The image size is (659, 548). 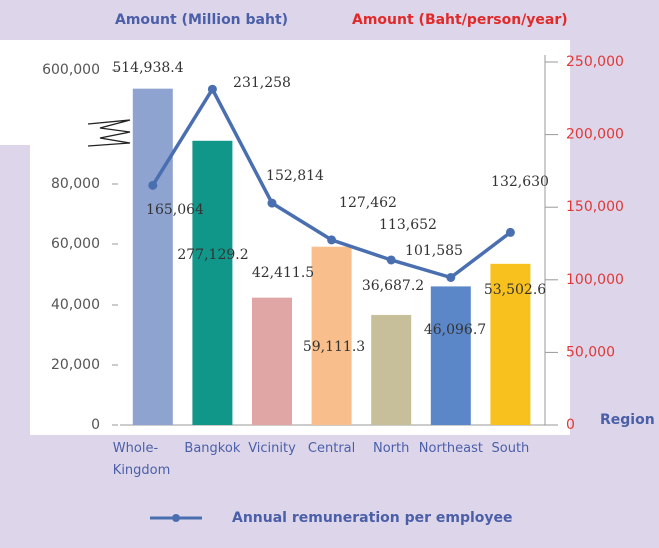 I want to click on y-tick-label: 600,000, so click(x=71, y=70).